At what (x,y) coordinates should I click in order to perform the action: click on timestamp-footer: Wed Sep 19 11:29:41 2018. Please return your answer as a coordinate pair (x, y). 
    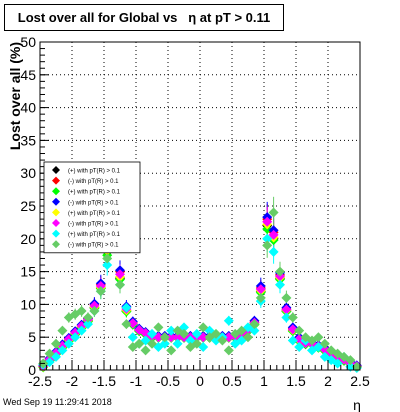
    Looking at the image, I should click on (57, 402).